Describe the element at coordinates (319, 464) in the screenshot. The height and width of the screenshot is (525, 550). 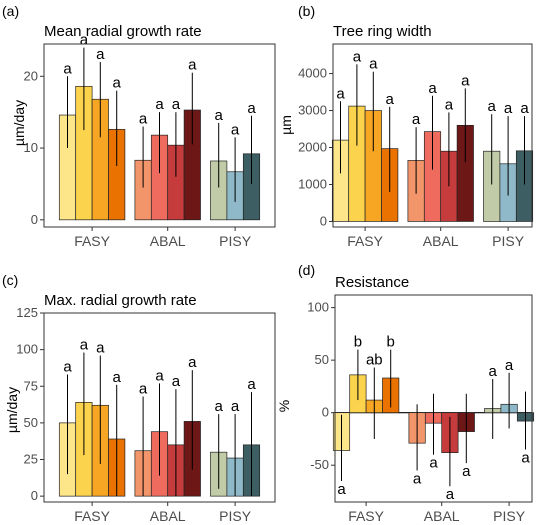
I see `y-tick-label: -50` at that location.